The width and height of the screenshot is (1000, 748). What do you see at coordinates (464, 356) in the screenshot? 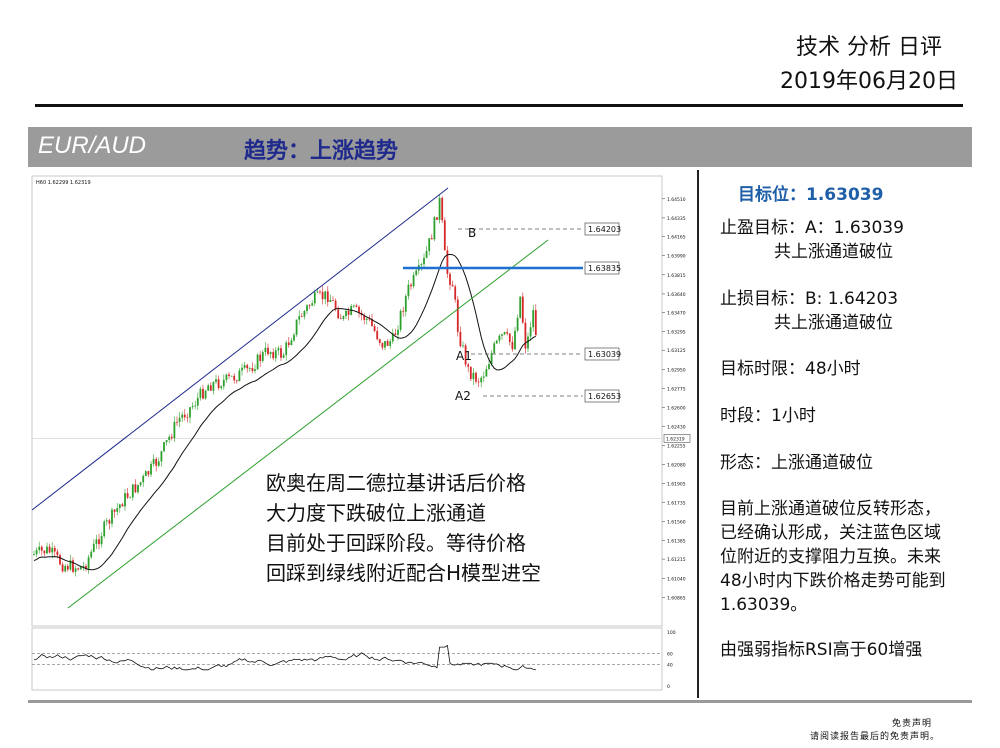
I see `level-a1-tag: A1` at bounding box center [464, 356].